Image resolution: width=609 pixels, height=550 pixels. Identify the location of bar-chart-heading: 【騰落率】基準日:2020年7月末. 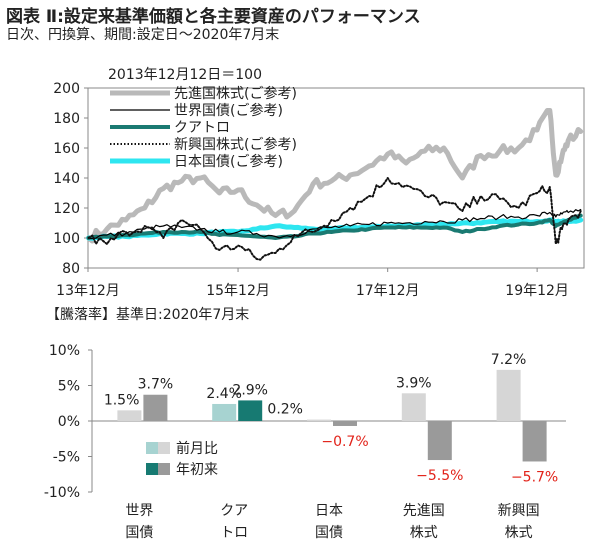
(148, 315).